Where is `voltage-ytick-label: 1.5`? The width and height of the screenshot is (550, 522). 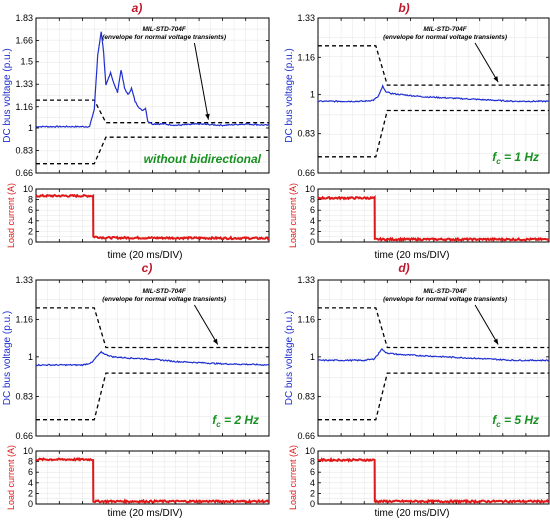 voltage-ytick-label: 1.5 is located at coordinates (26, 62).